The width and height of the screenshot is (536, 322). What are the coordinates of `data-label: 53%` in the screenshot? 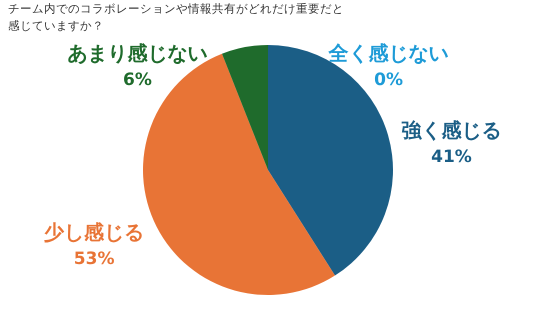 It's located at (94, 259).